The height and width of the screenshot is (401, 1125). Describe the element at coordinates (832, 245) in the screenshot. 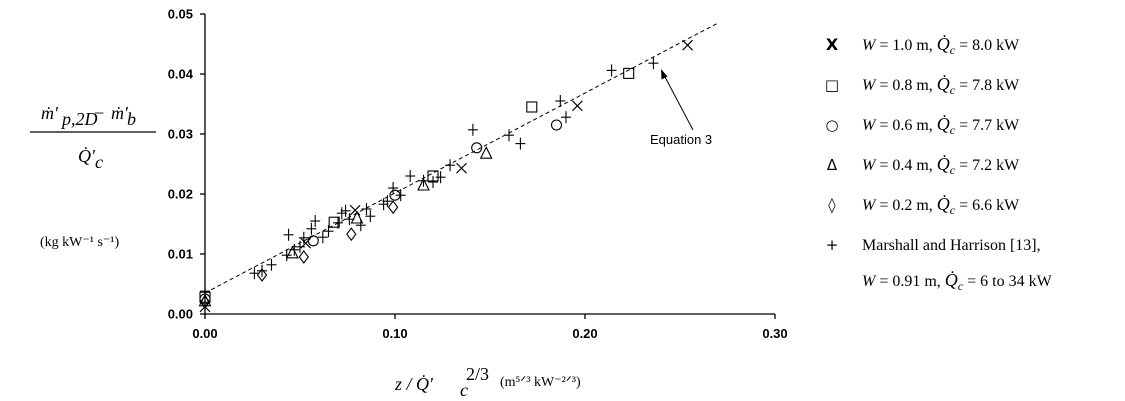

I see `legend-symbol: +` at that location.